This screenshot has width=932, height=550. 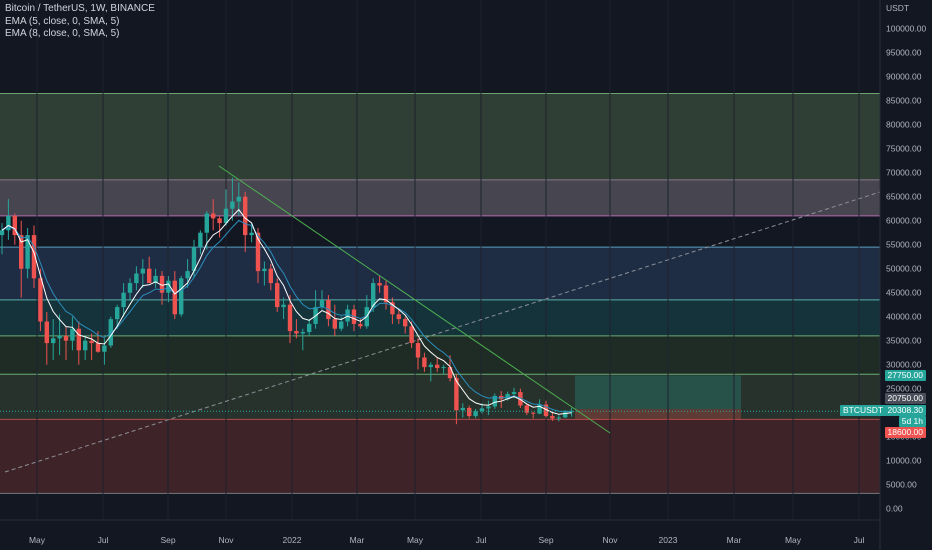 I want to click on time-tick-label: Sep, so click(x=545, y=540).